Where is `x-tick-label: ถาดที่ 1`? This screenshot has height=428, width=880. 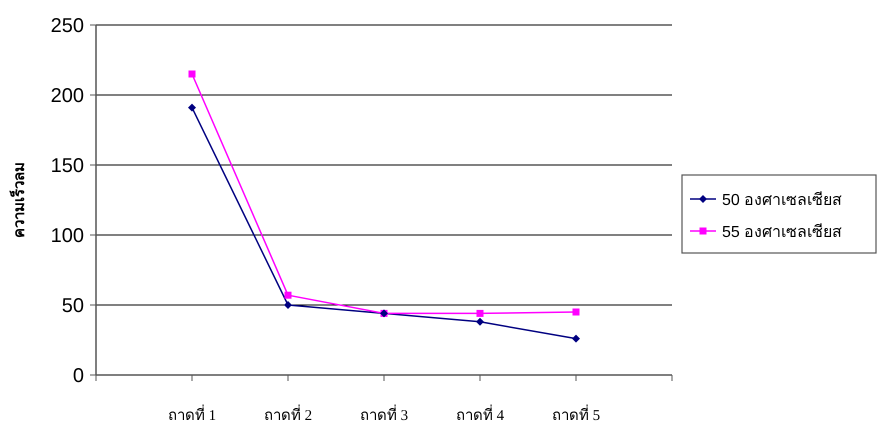 x-tick-label: ถาดที่ 1 is located at coordinates (192, 414).